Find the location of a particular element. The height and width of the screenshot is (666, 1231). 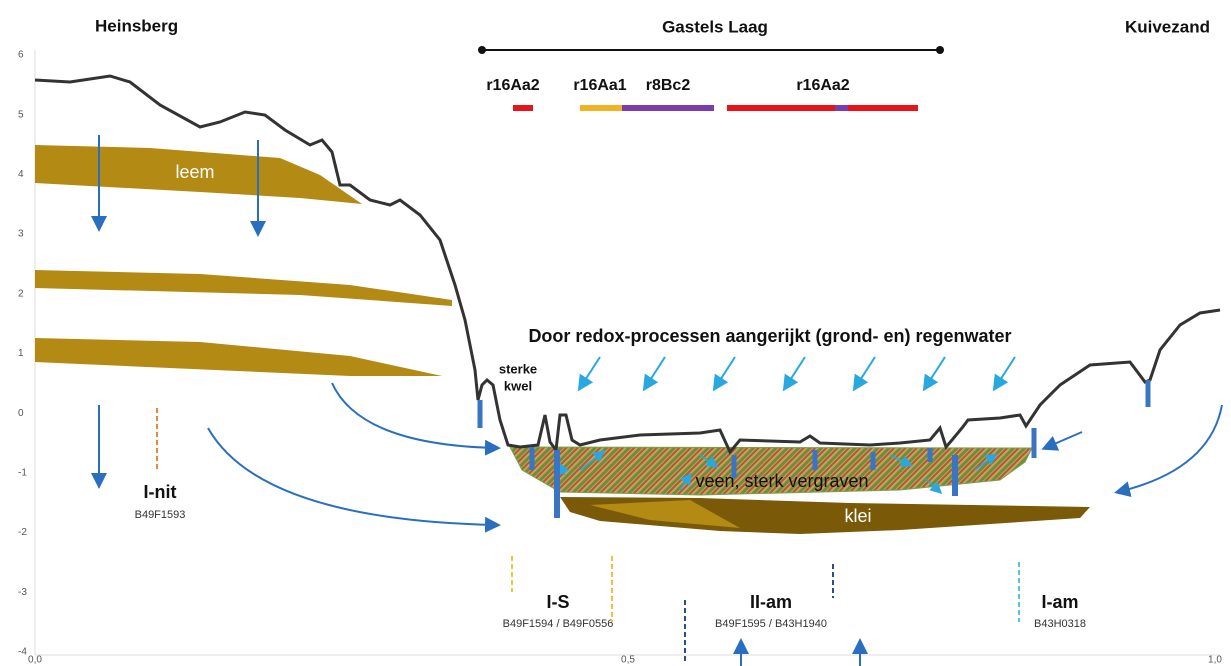

y-tick-label: 0 is located at coordinates (21, 413).